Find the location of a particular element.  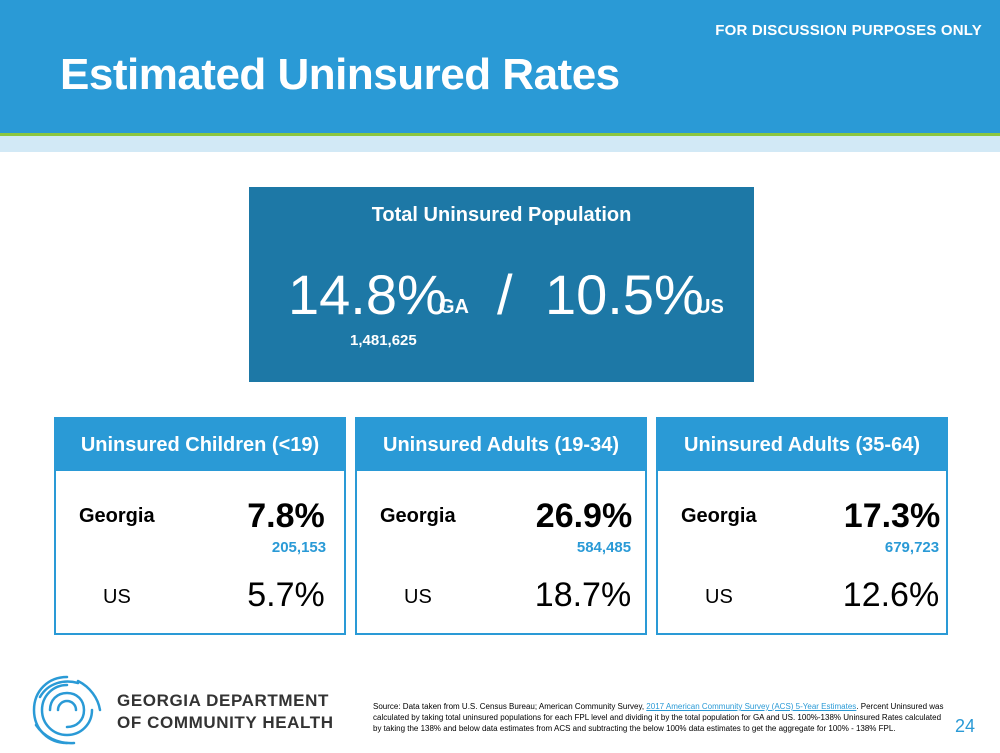

org-name-line2: OF COMMUNITY HEALTH is located at coordinates (225, 722).